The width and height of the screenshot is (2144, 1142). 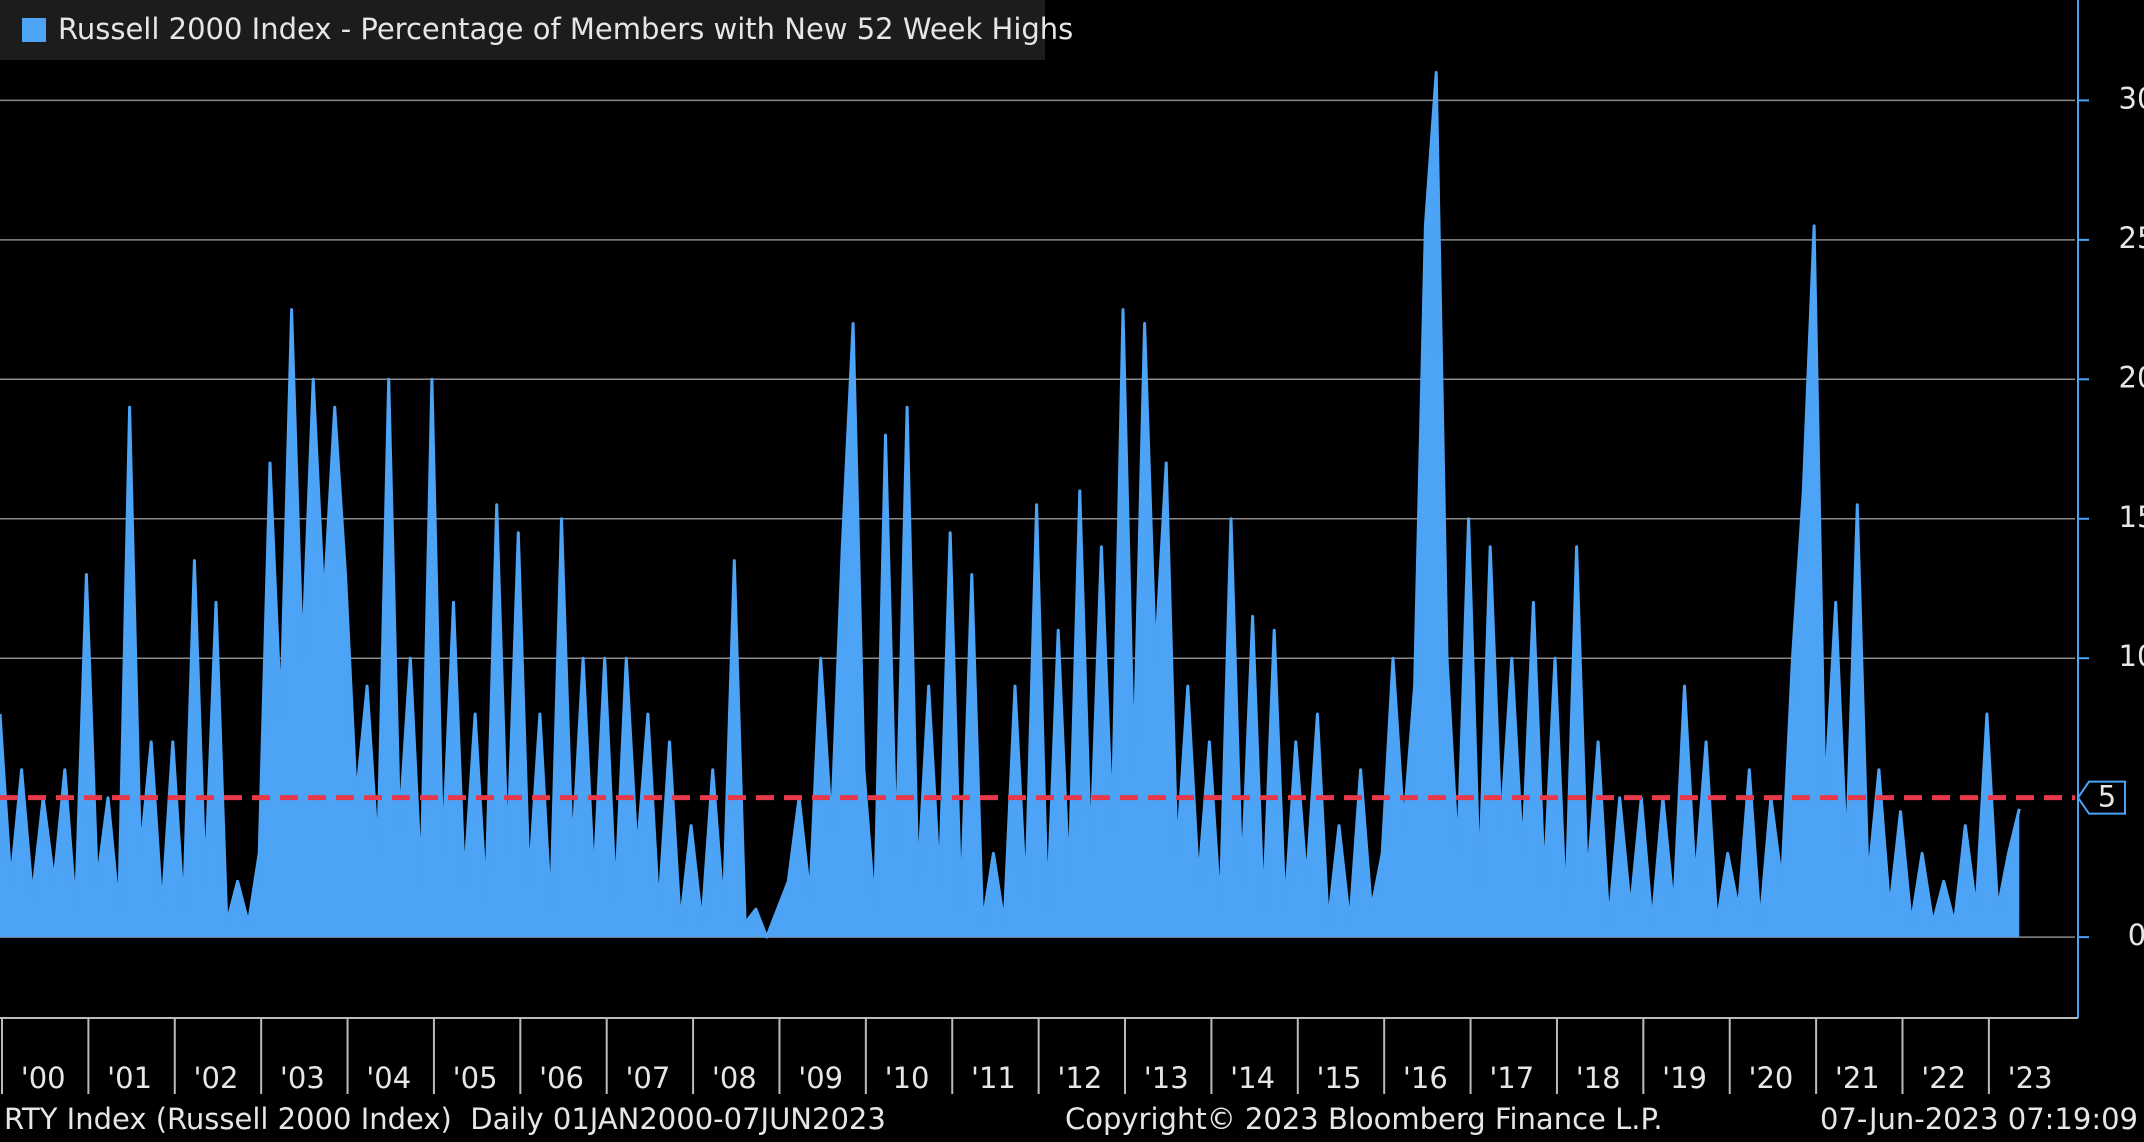 I want to click on x-tick-label: '22, so click(x=1943, y=1078).